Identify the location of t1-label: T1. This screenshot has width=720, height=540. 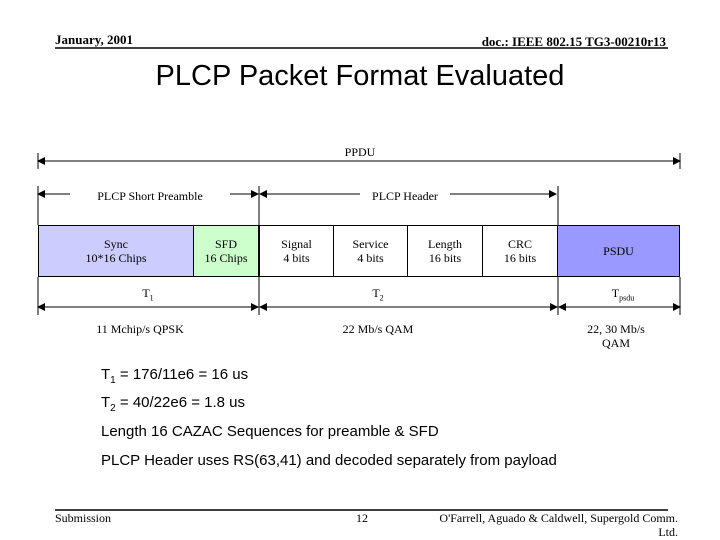
(148, 294).